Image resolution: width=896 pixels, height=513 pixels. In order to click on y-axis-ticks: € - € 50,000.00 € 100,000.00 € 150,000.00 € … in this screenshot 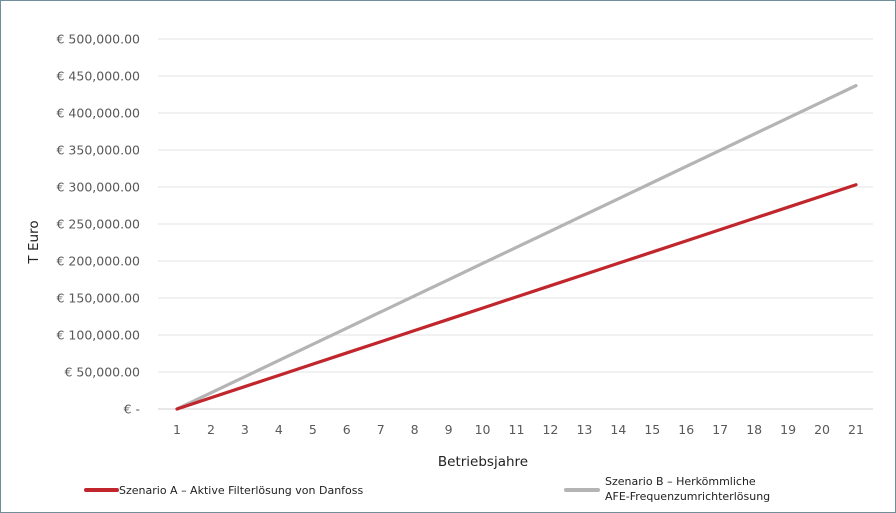, I will do `click(99, 224)`.